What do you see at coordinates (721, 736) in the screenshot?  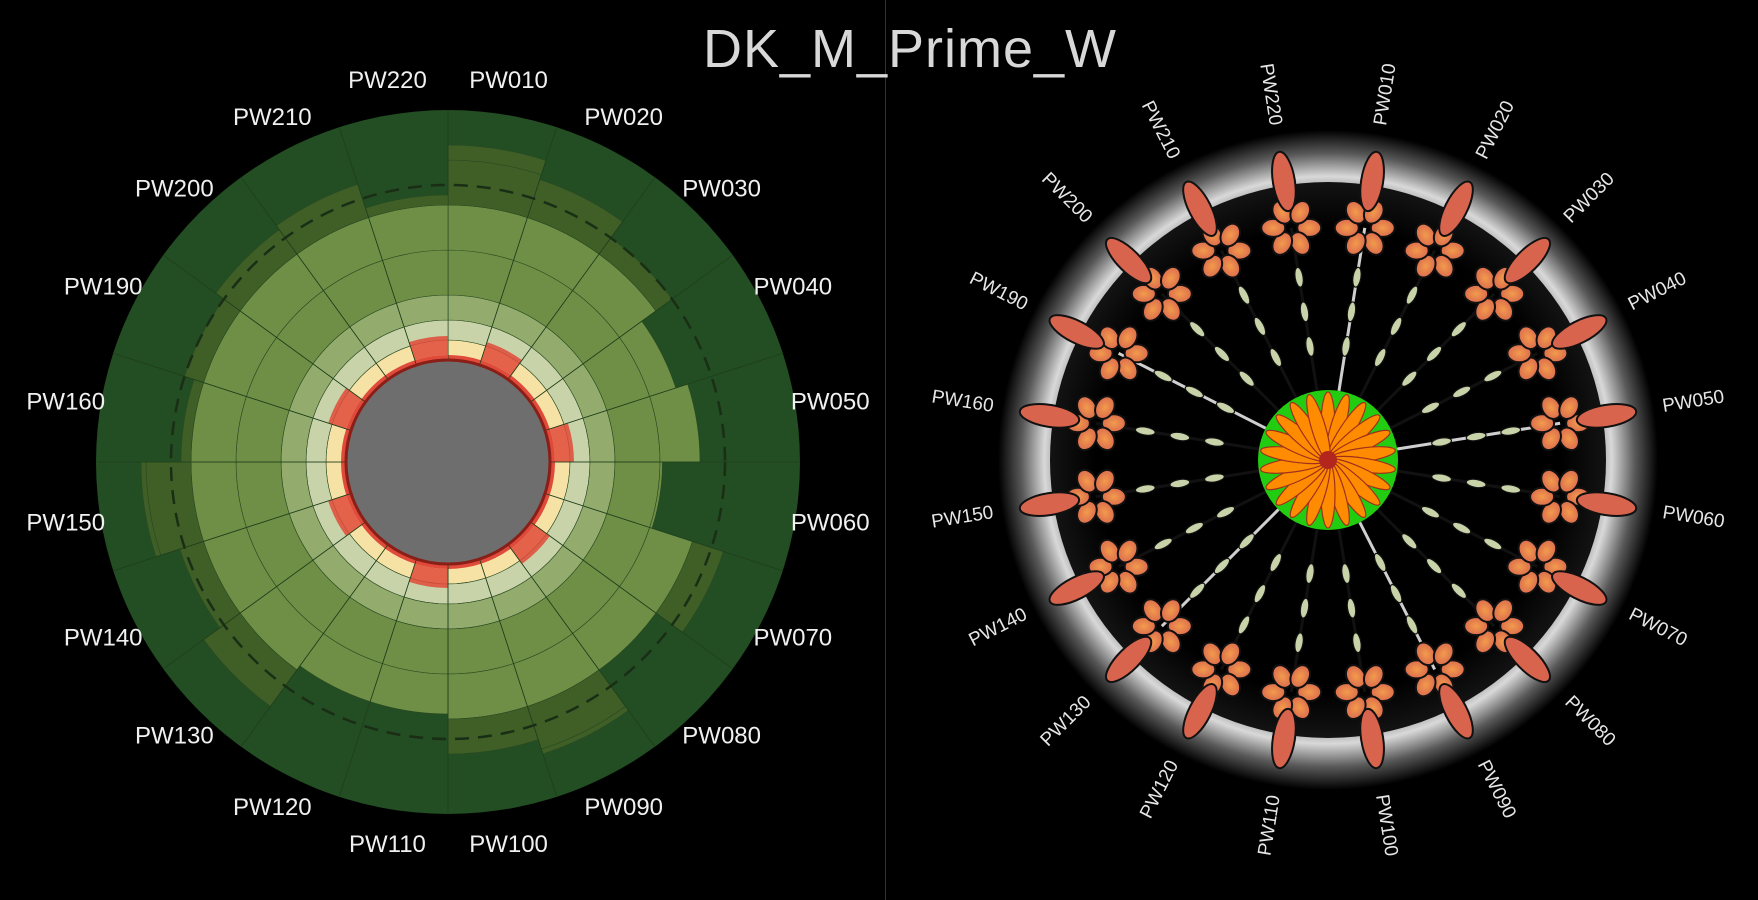 I see `sector-label: PW080` at bounding box center [721, 736].